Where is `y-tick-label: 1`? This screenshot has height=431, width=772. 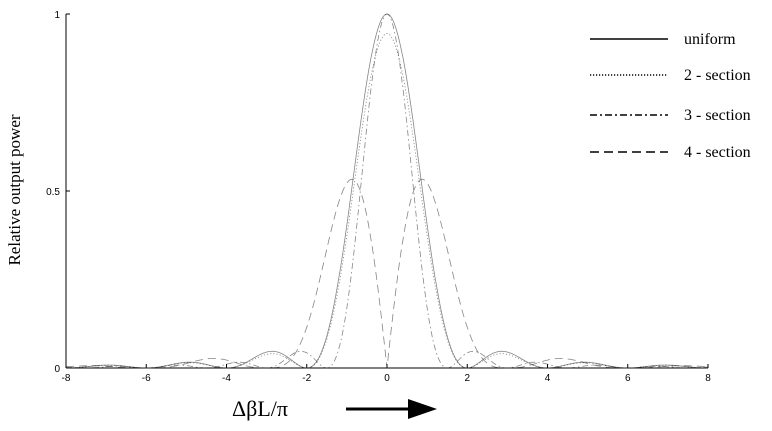 y-tick-label: 1 is located at coordinates (57, 15).